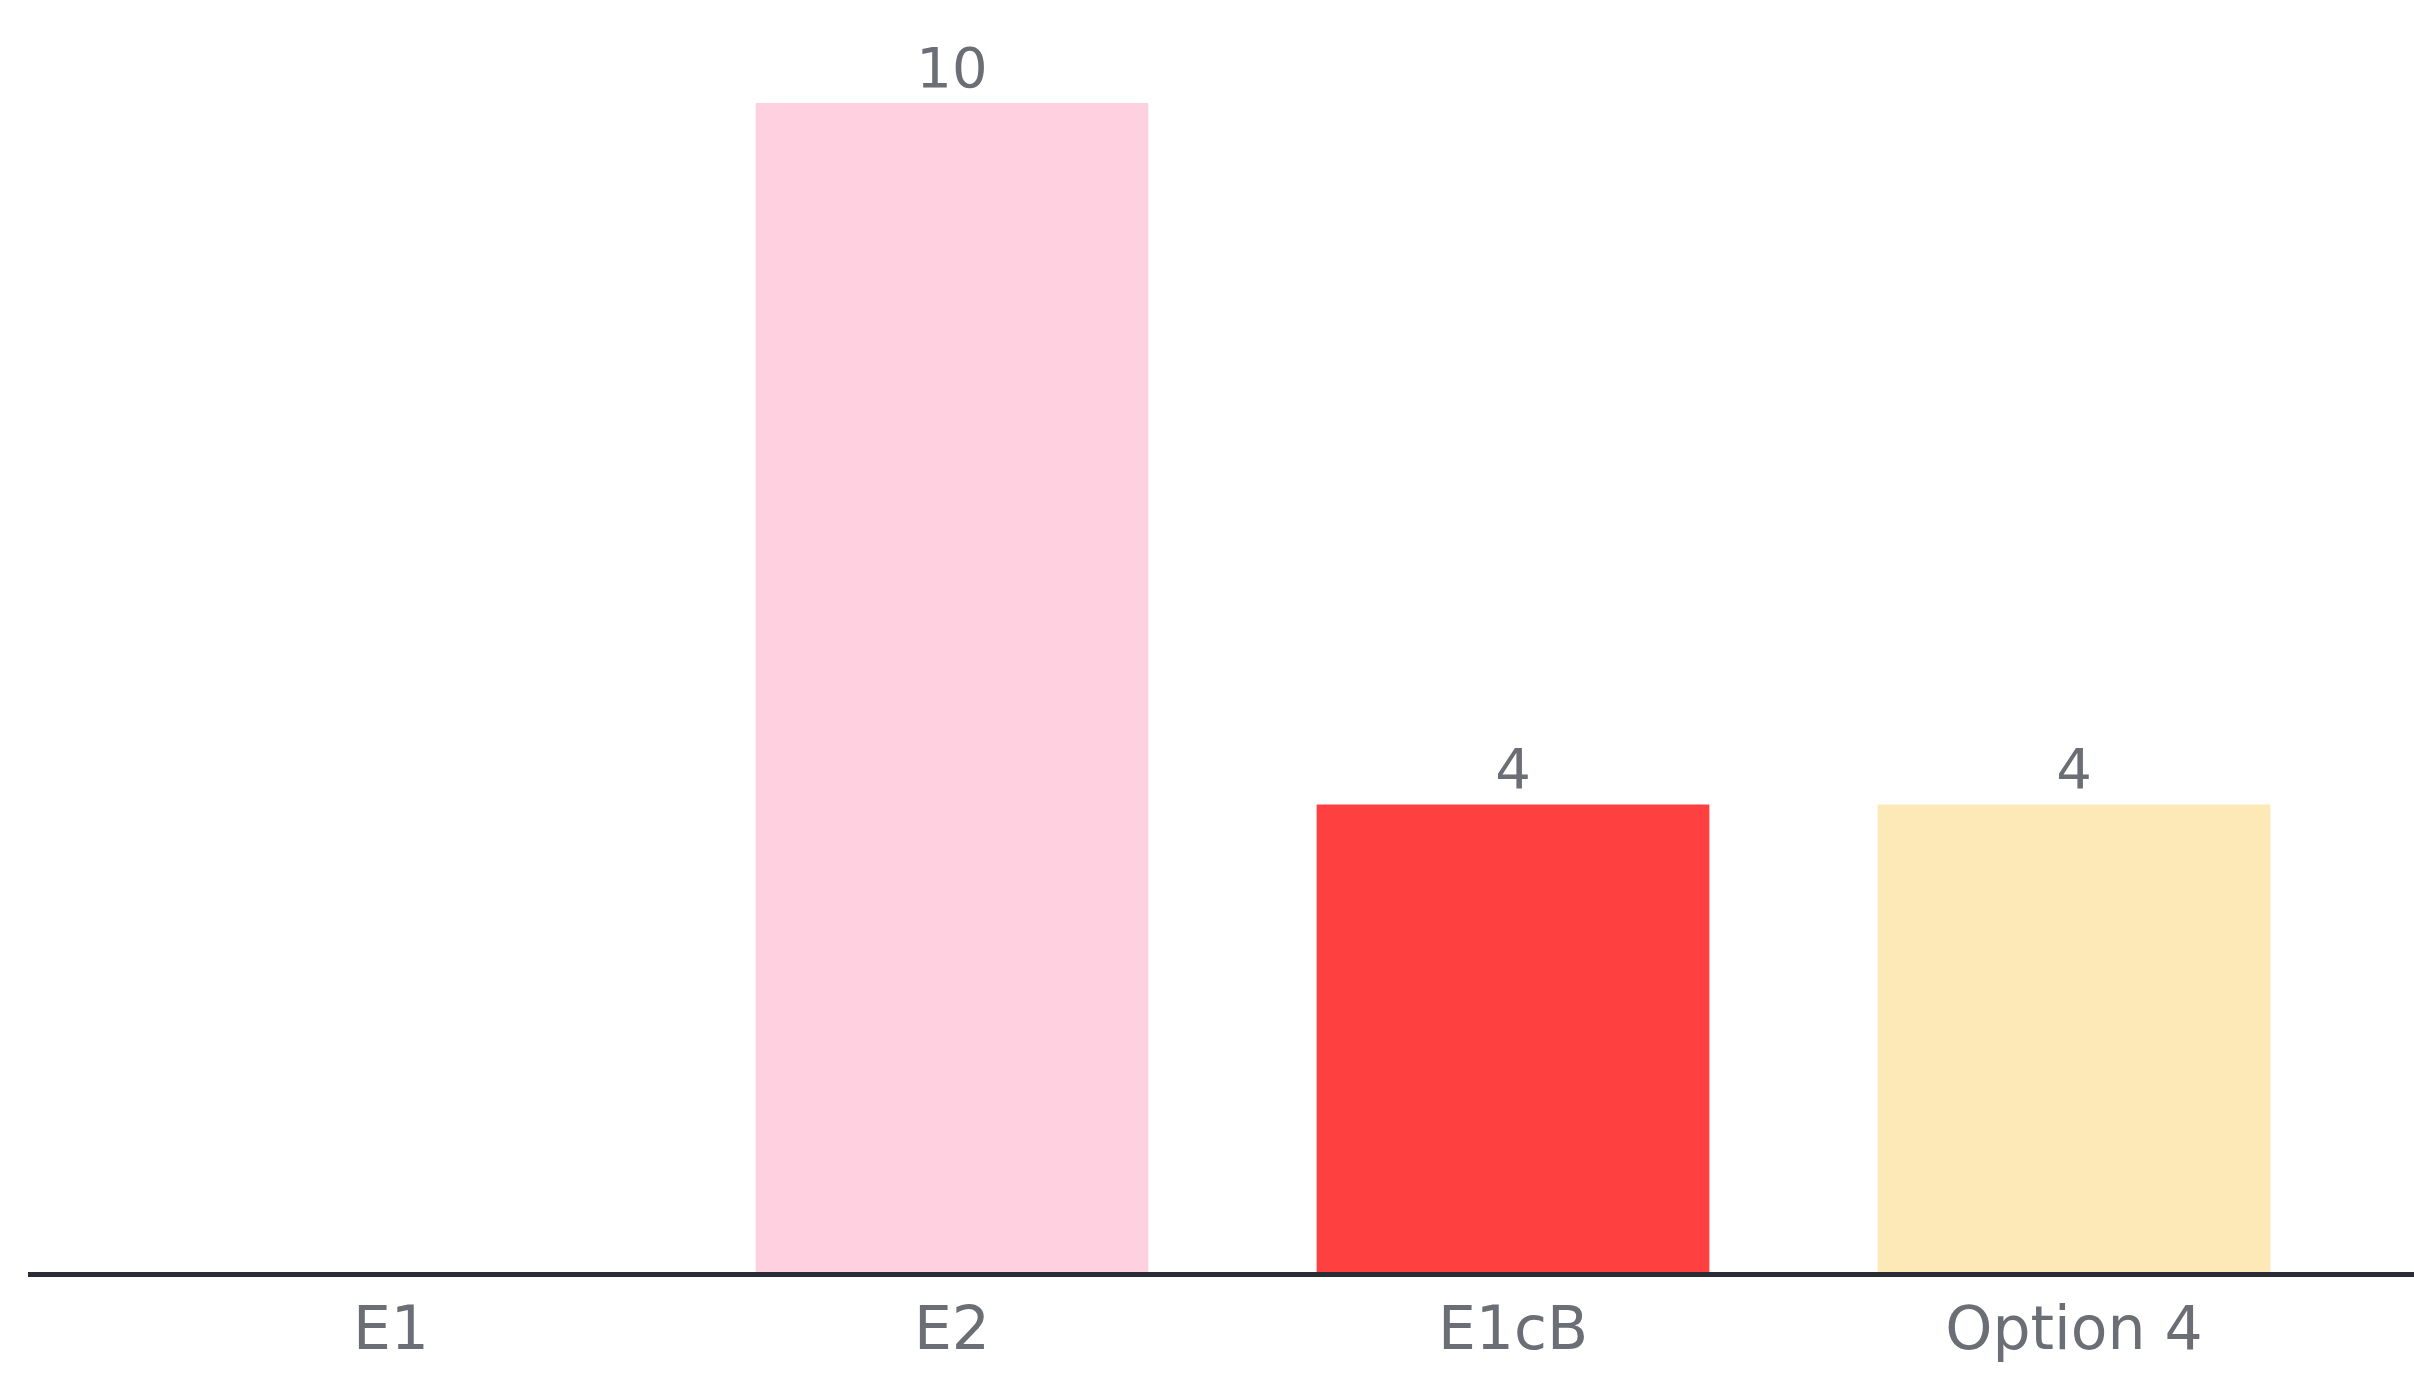  Describe the element at coordinates (2074, 1328) in the screenshot. I see `x-tick-label: Option 4` at that location.